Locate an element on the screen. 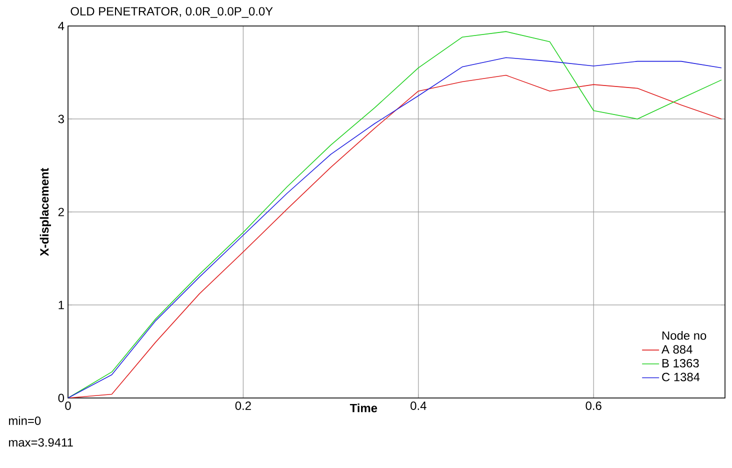 The width and height of the screenshot is (732, 468). chart-title: OLD PENETRATOR, 0.0R_0.0P_0.0Y is located at coordinates (171, 12).